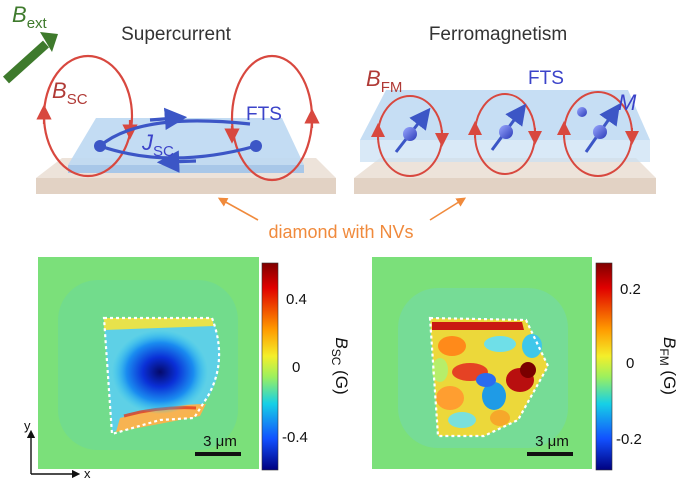 Image resolution: width=682 pixels, height=485 pixels. Describe the element at coordinates (218, 454) in the screenshot. I see `bsc-scale-bar` at that location.